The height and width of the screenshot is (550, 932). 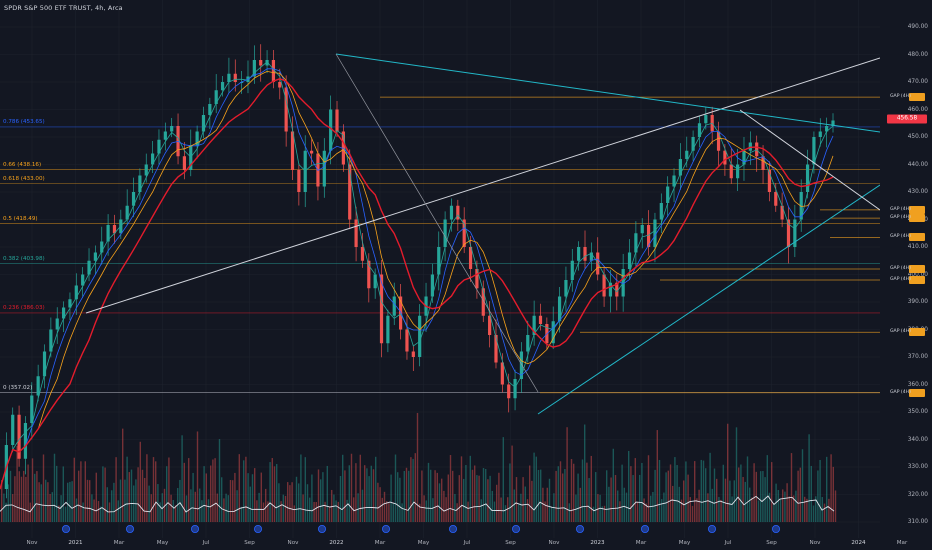 What do you see at coordinates (32, 543) in the screenshot?
I see `time-tick-label: Nov` at bounding box center [32, 543].